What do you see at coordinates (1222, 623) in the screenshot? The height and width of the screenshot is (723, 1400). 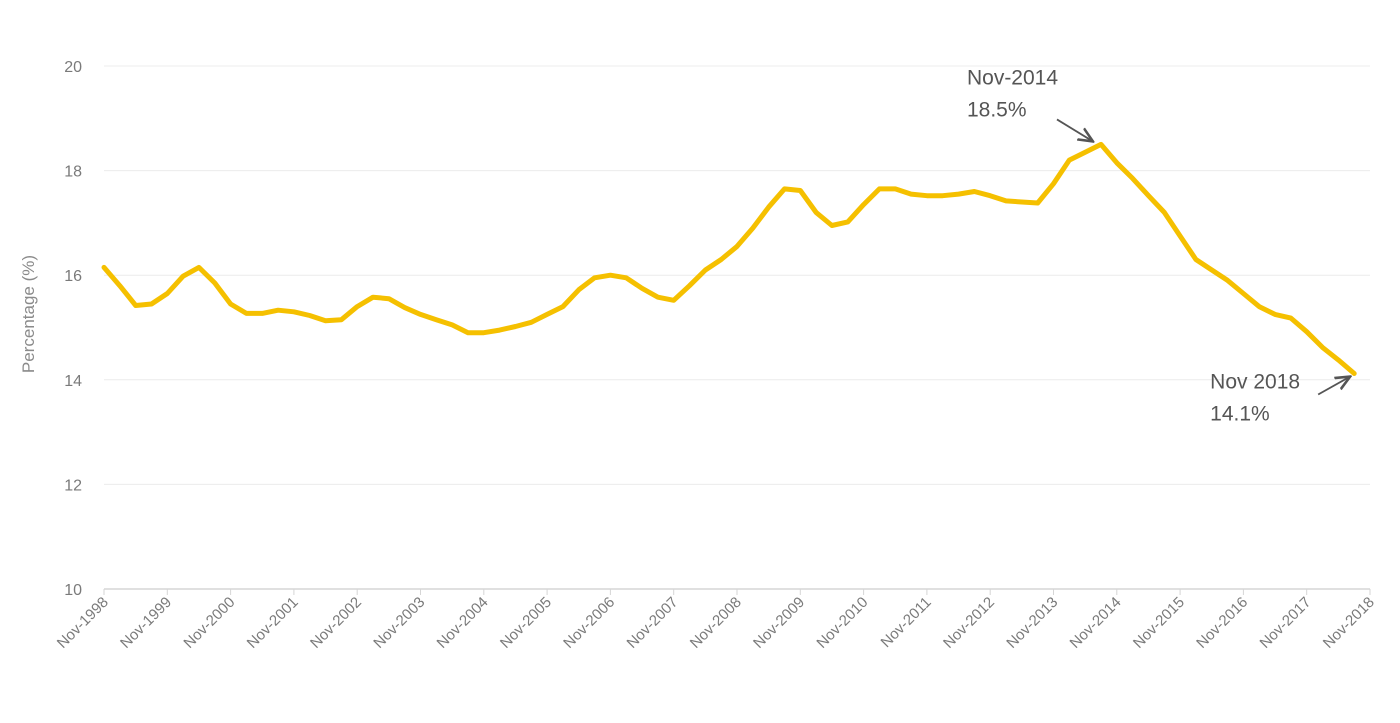 I see `x-tick-label: Nov-2016` at bounding box center [1222, 623].